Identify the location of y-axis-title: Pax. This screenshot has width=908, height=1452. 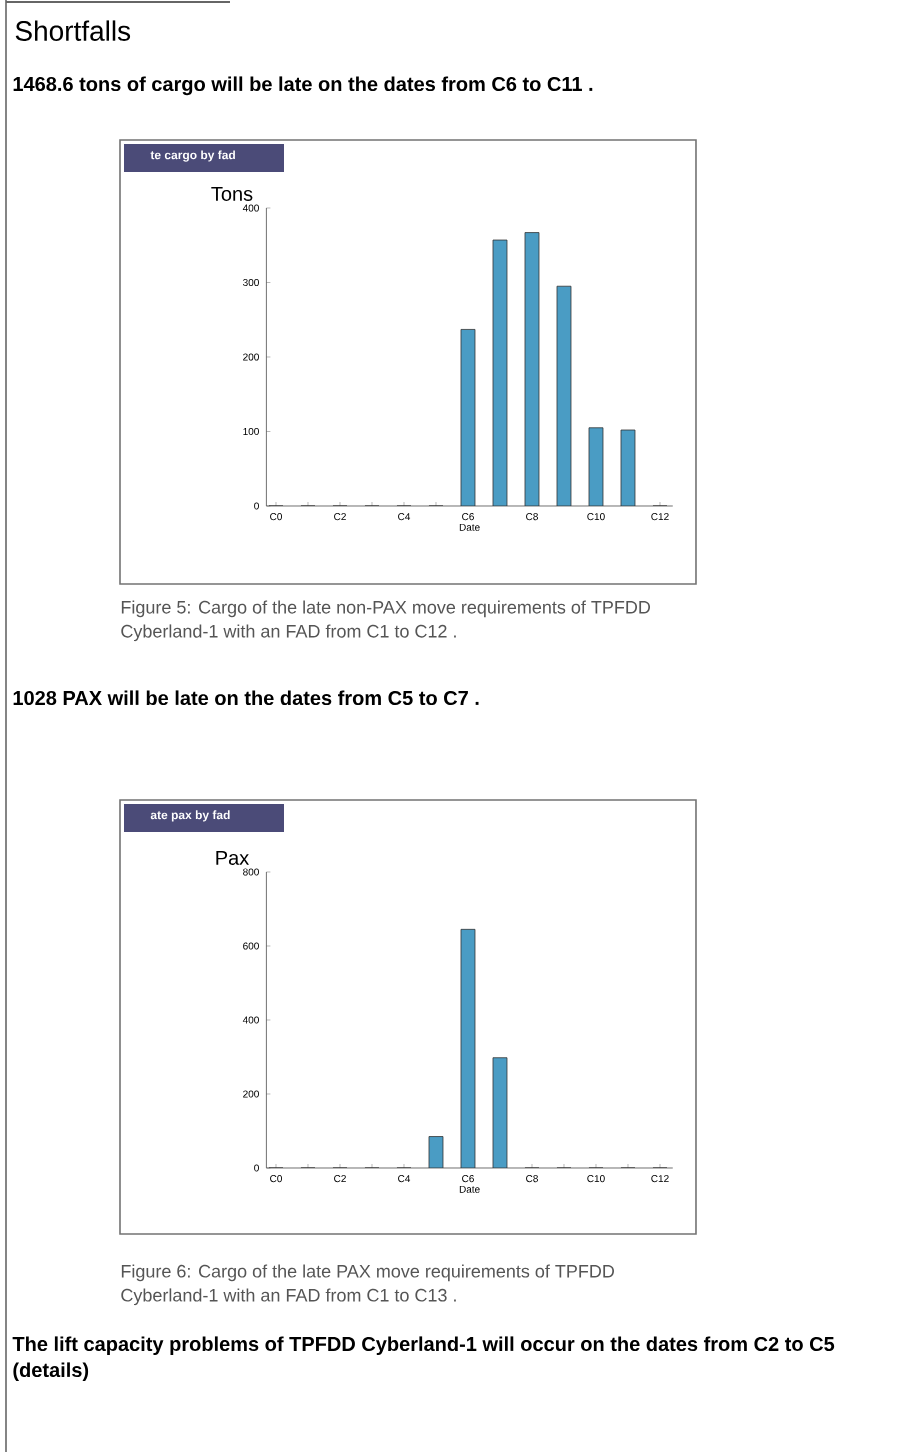
(232, 857).